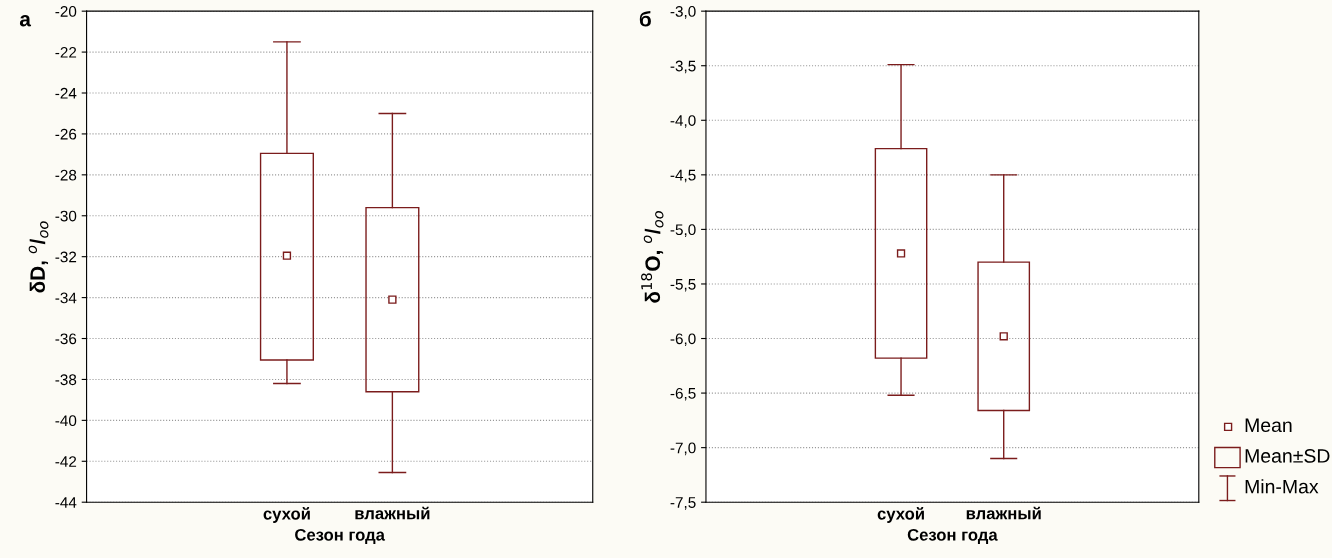 The width and height of the screenshot is (1332, 558). I want to click on y-tick-label: -5,0, so click(683, 230).